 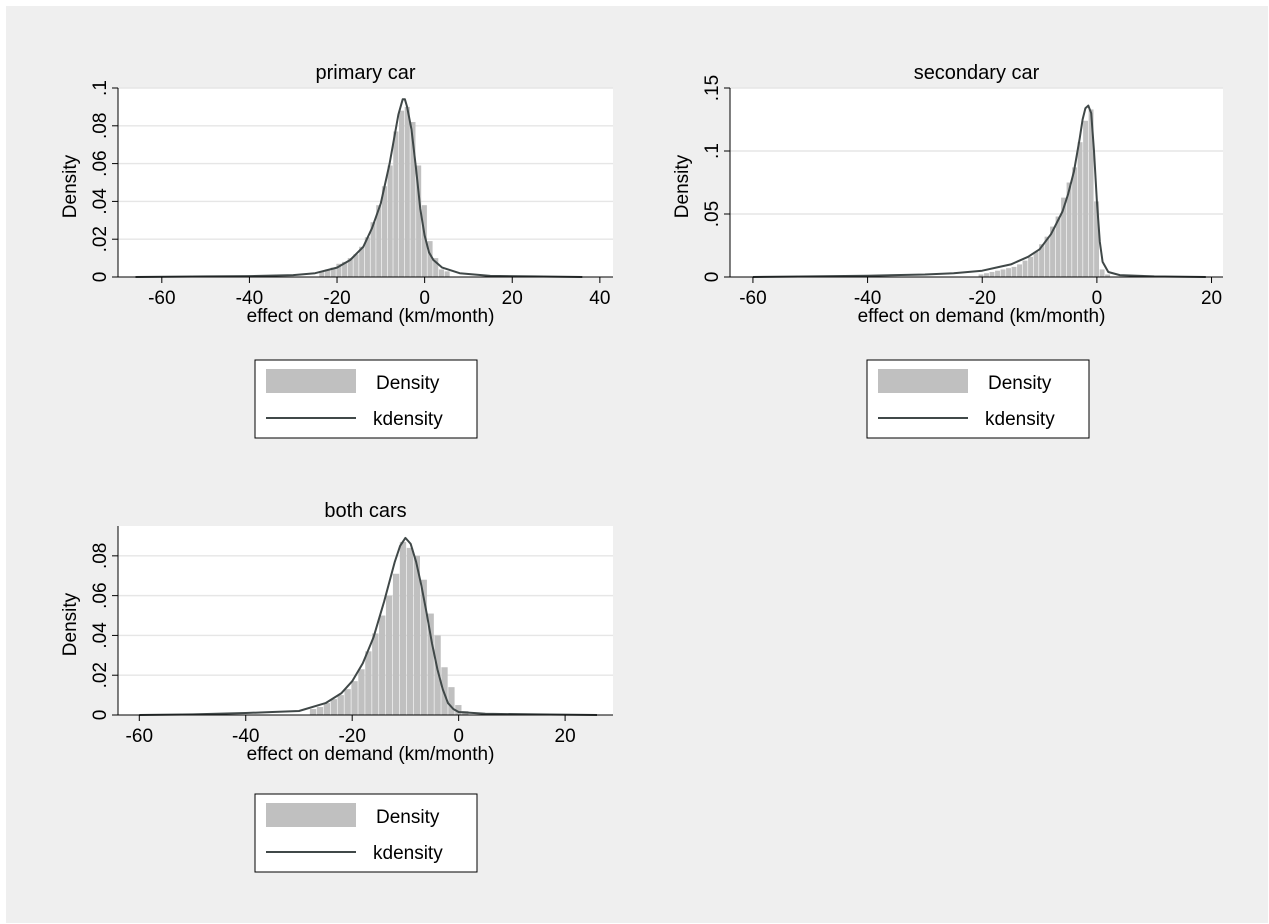 What do you see at coordinates (1020, 383) in the screenshot?
I see `chart-2-legend-hist-label: Density` at bounding box center [1020, 383].